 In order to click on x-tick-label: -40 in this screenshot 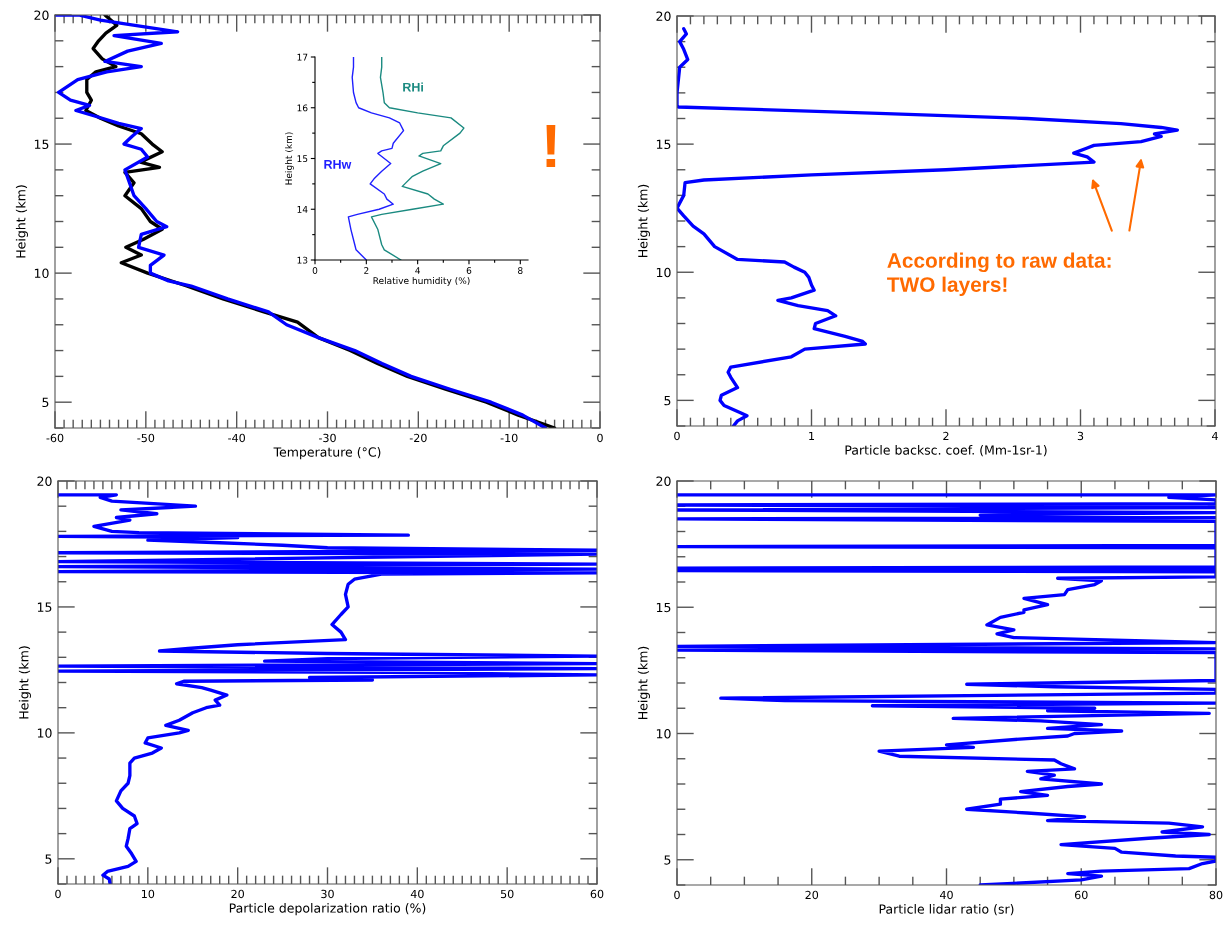, I will do `click(236, 438)`.